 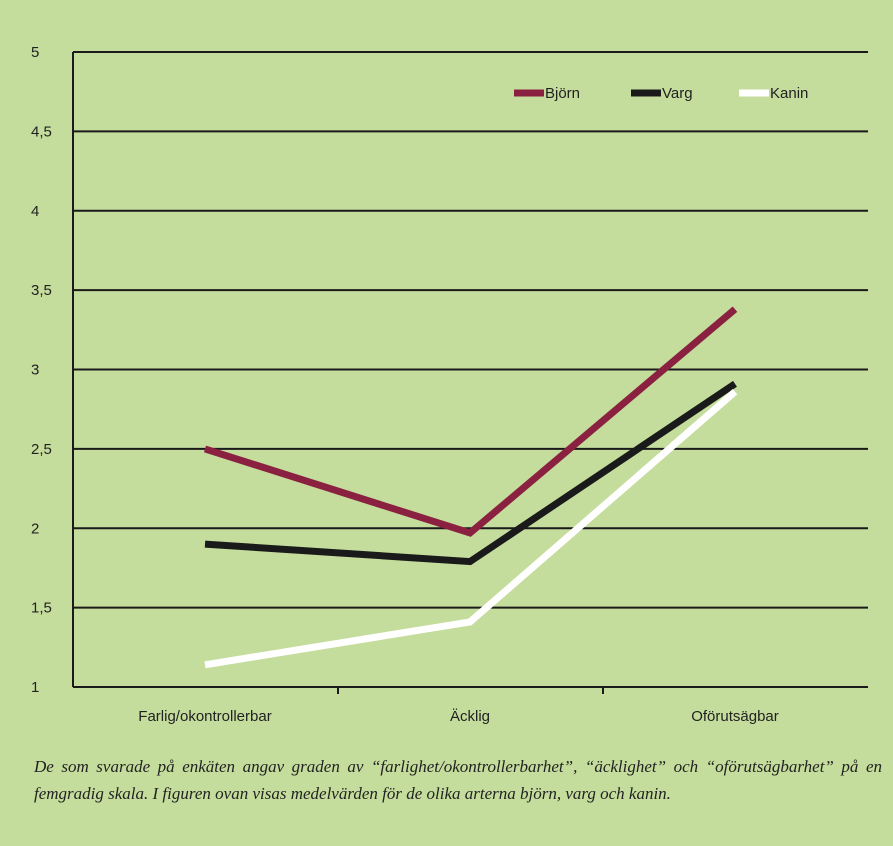 What do you see at coordinates (41, 449) in the screenshot?
I see `y-tick-label: 2,5` at bounding box center [41, 449].